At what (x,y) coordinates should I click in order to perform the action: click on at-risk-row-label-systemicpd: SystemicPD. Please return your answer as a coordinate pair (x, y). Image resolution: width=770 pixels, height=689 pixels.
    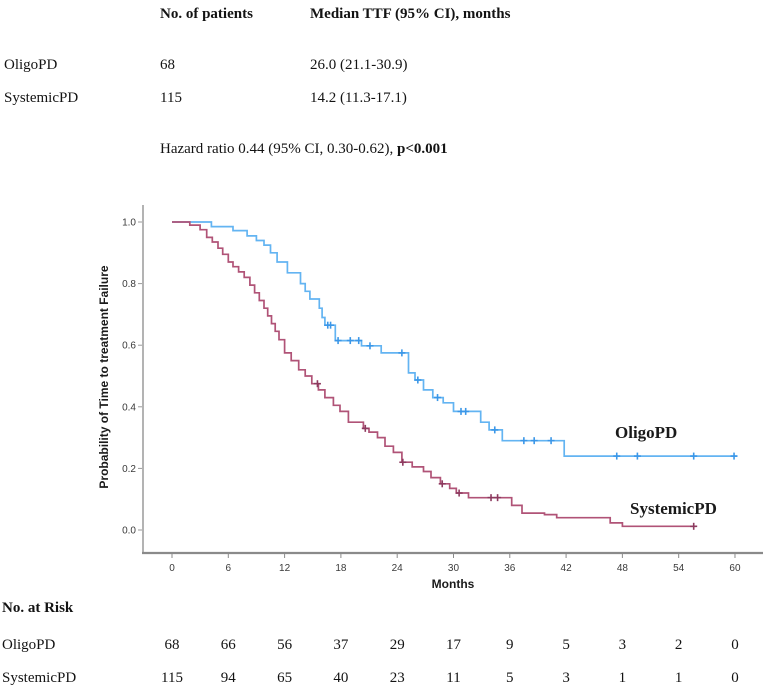
    Looking at the image, I should click on (39, 678).